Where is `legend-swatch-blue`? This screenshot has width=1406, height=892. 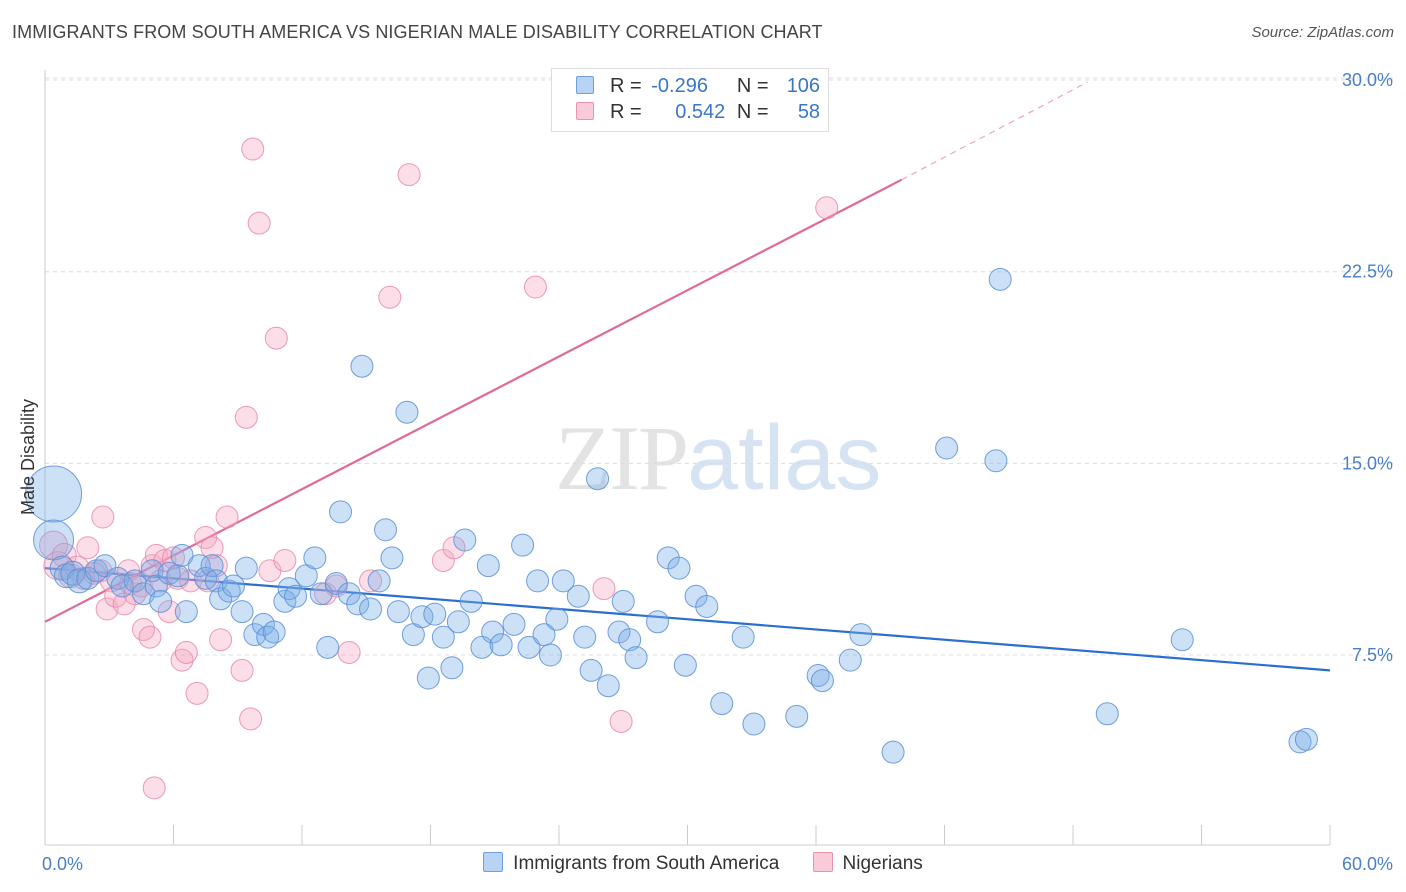
legend-swatch-blue is located at coordinates (585, 85).